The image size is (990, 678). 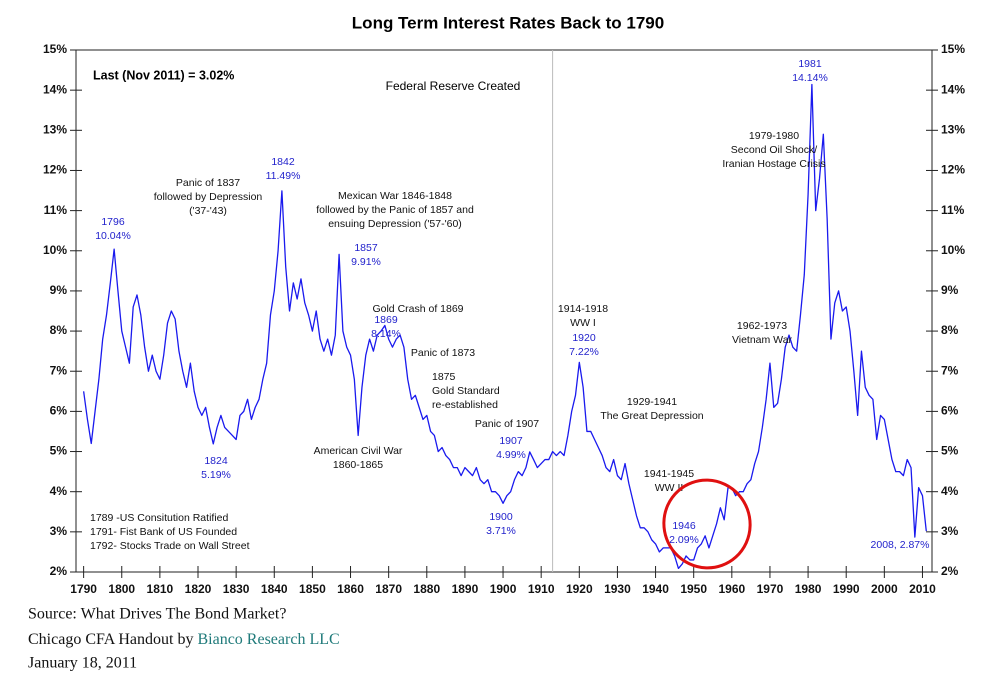 I want to click on x-tick-label: 1950, so click(x=693, y=589).